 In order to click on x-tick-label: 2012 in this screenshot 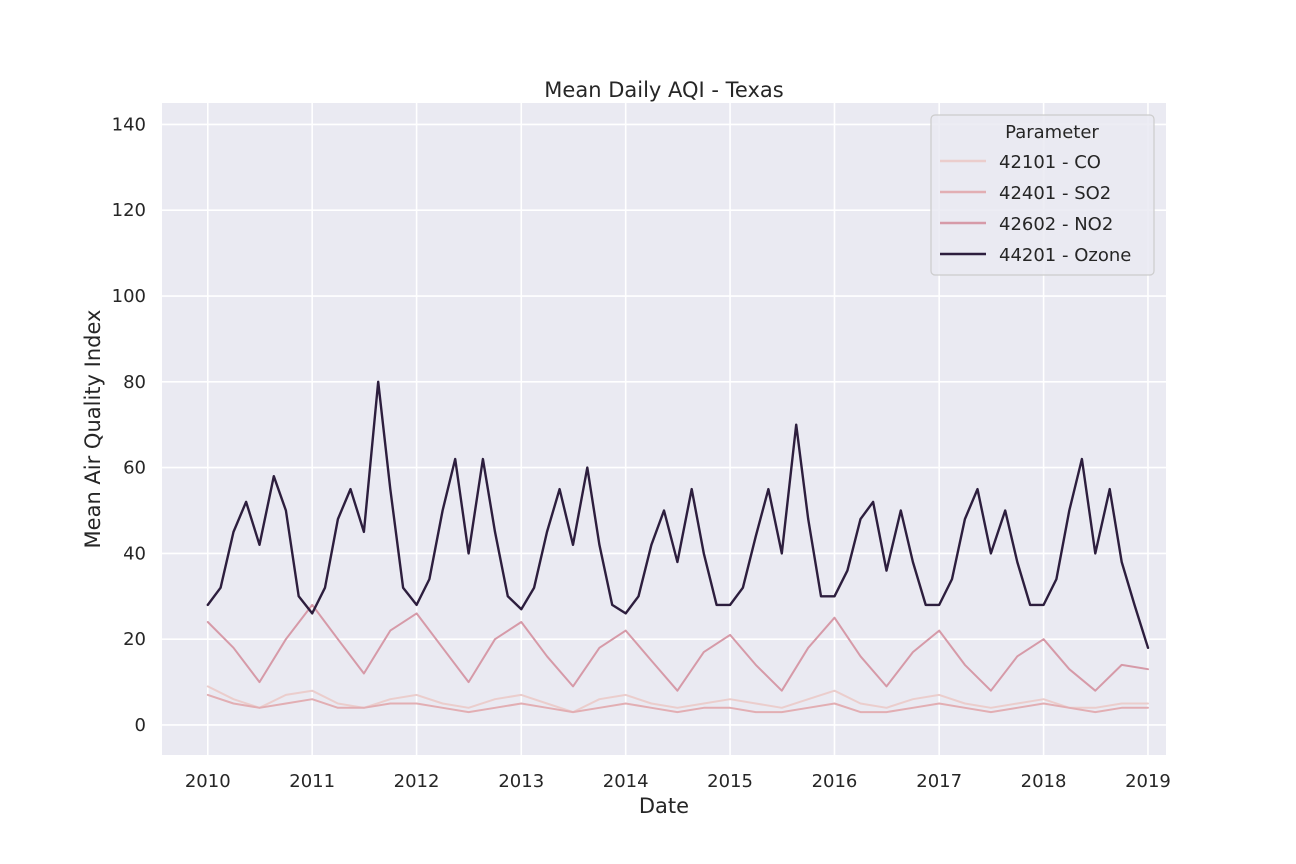, I will do `click(417, 781)`.